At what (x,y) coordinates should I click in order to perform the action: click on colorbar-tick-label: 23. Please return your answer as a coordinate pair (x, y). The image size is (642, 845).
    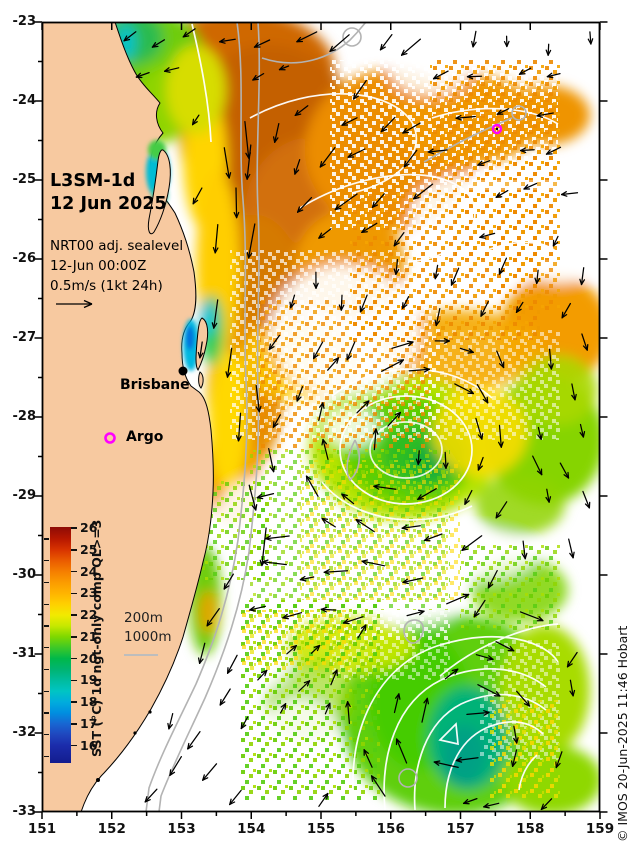
    Looking at the image, I should click on (89, 593).